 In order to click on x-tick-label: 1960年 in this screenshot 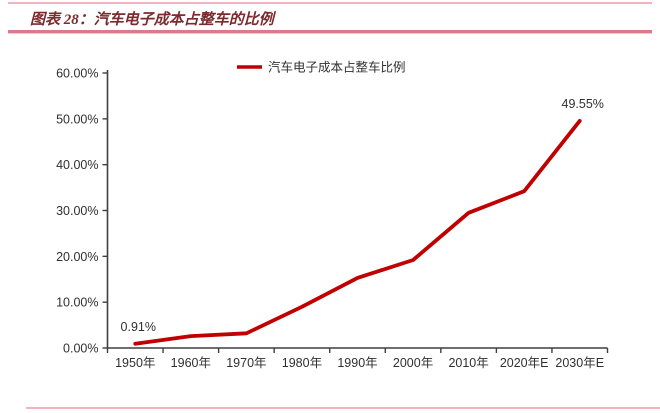, I will do `click(191, 363)`.